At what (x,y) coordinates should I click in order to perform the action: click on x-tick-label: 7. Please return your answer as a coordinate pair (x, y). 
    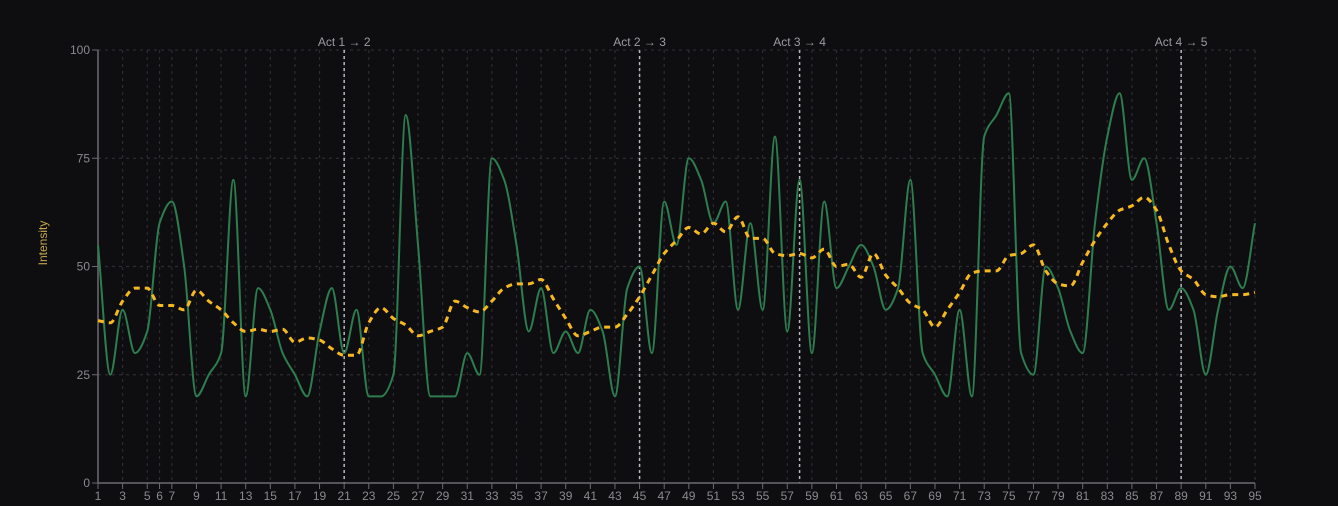
    Looking at the image, I should click on (172, 496).